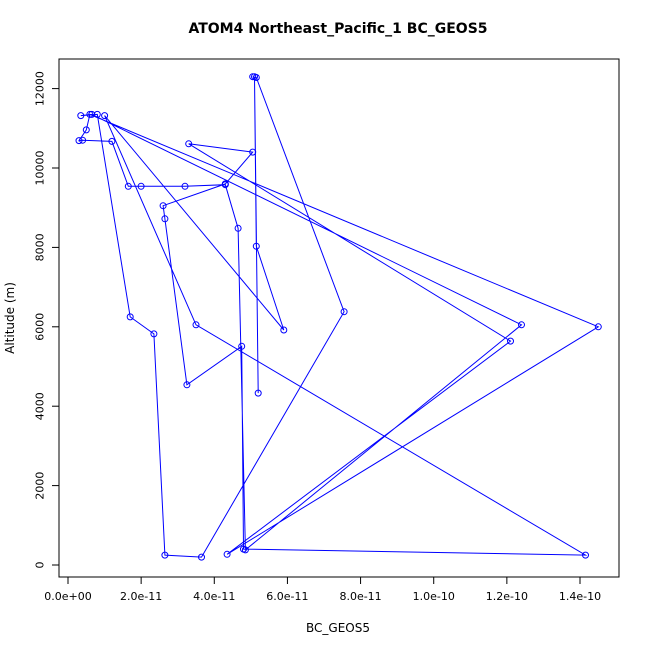 This screenshot has height=654, width=650. Describe the element at coordinates (40, 247) in the screenshot. I see `y-tick-label: 8000` at that location.